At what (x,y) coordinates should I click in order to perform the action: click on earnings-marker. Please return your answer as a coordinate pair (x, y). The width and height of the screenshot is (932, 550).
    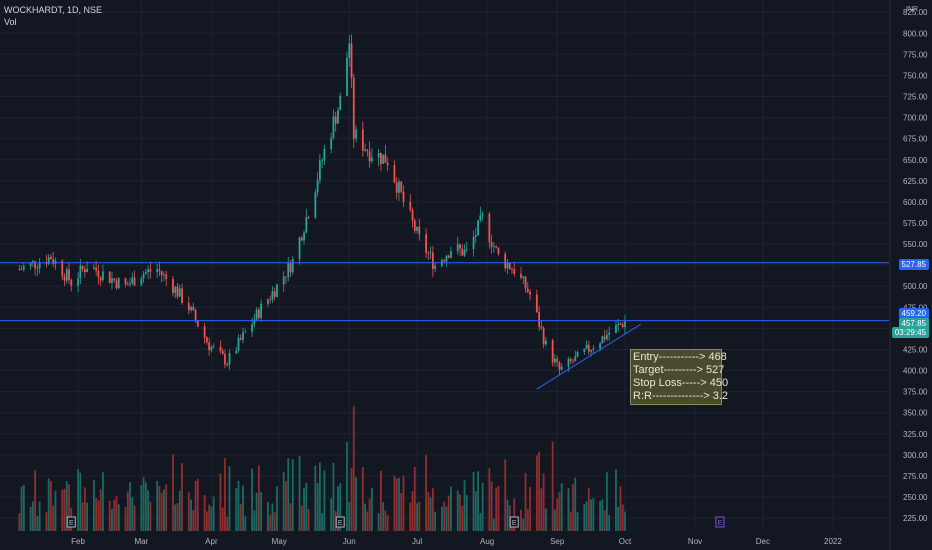
    Looking at the image, I should click on (514, 522).